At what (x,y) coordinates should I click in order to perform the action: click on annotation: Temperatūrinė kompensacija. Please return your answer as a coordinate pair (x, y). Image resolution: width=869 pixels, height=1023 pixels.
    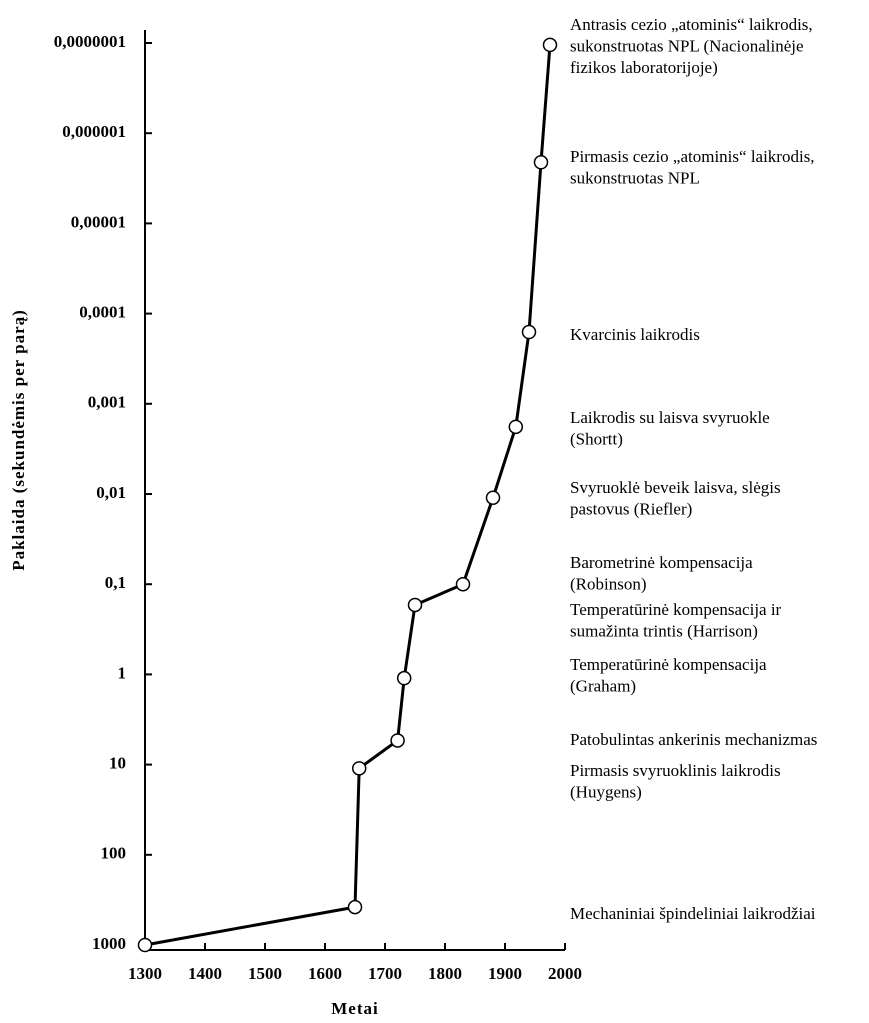
    Looking at the image, I should click on (668, 664).